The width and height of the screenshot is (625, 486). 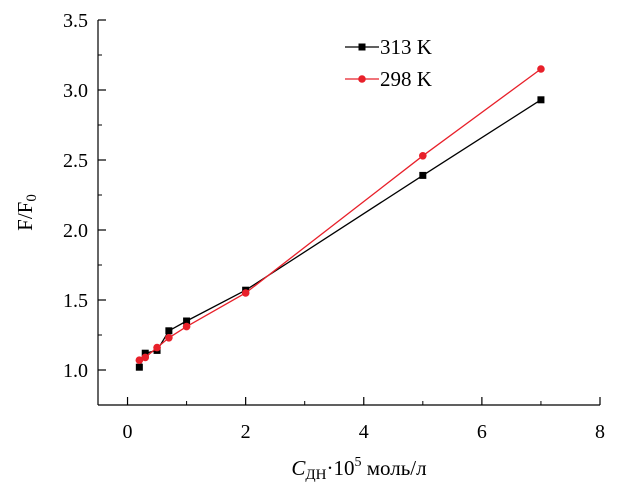 What do you see at coordinates (32, 198) in the screenshot?
I see `y-label-sub: 0` at bounding box center [32, 198].